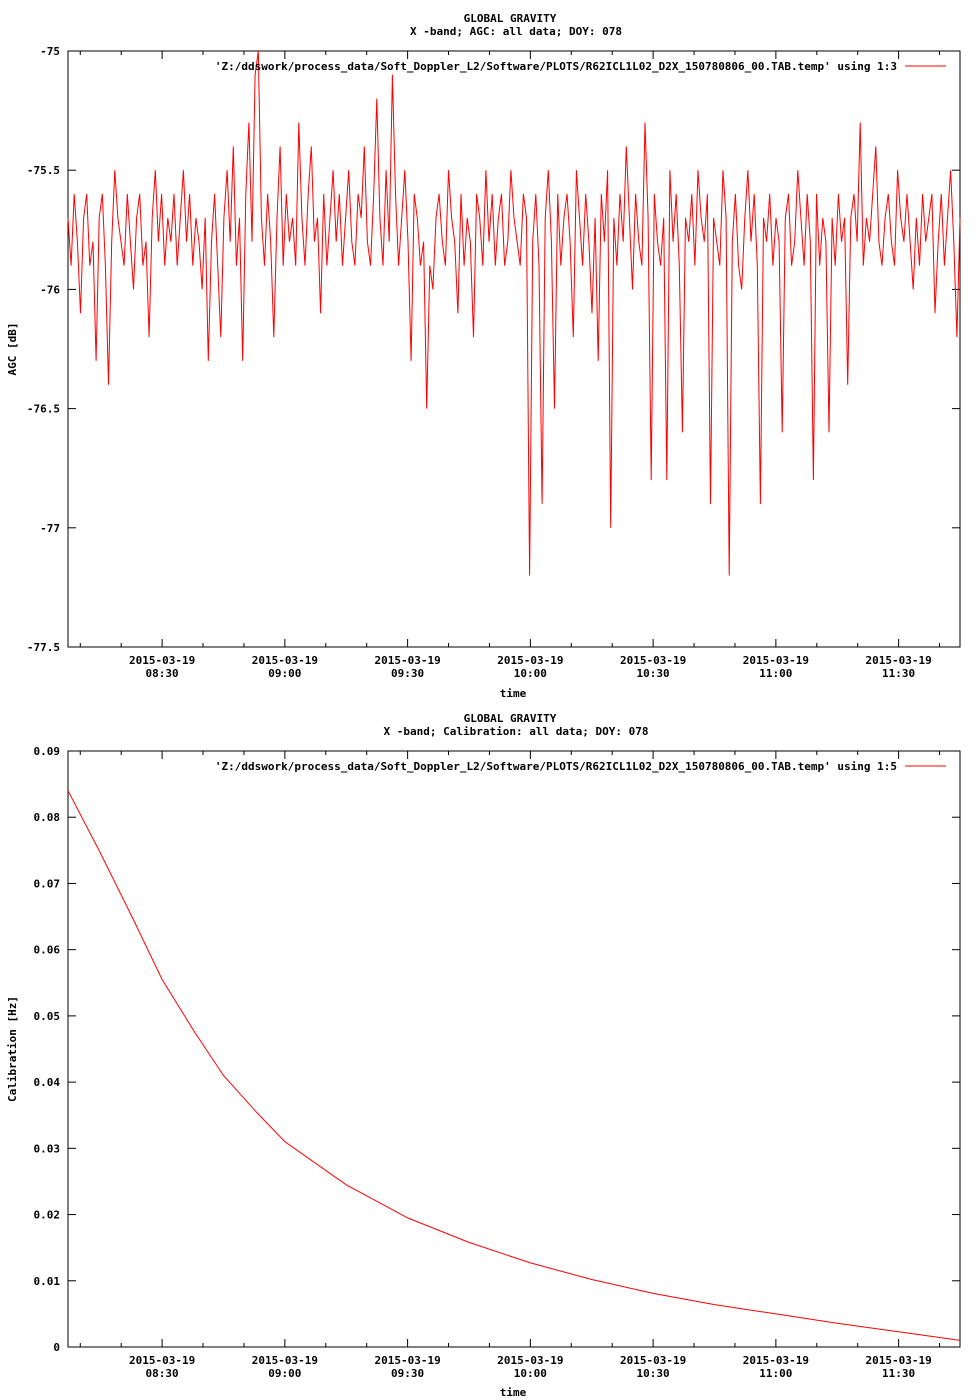  I want to click on y-tick-label: 0.02, so click(47, 1215).